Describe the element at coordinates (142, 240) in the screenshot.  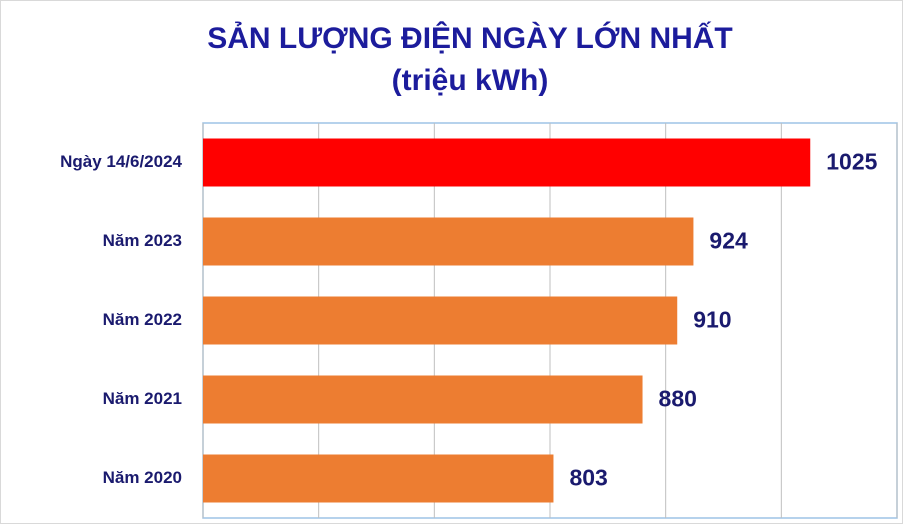
I see `y-tick-label: Năm 2023` at that location.